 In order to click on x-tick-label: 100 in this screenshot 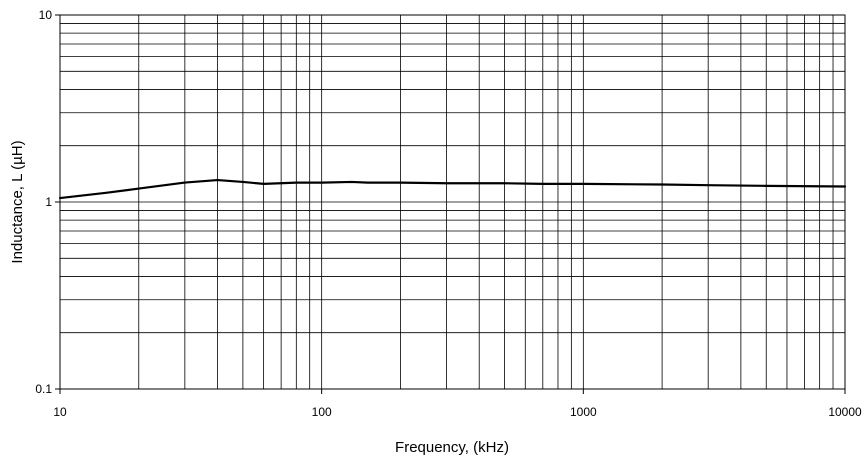, I will do `click(322, 412)`.